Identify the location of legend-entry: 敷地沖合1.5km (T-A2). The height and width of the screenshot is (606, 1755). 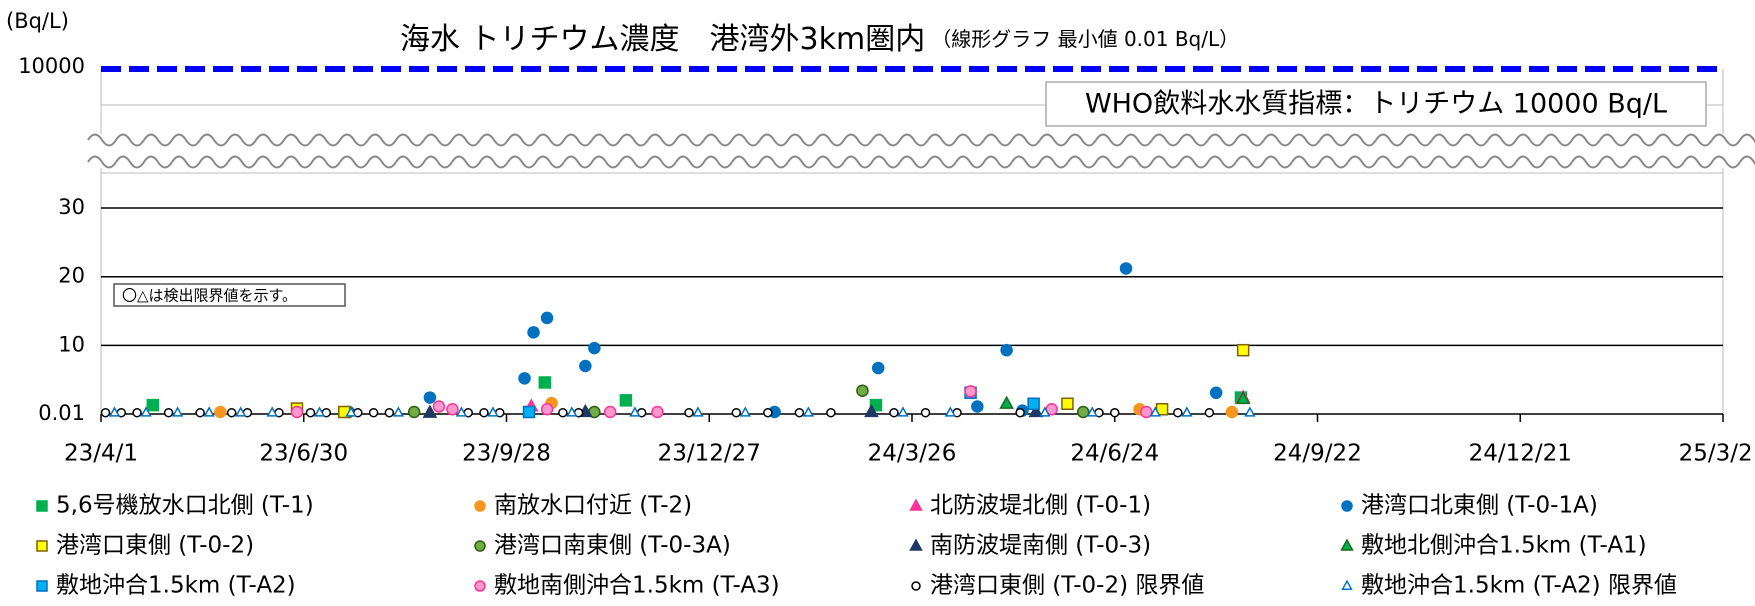
(166, 586).